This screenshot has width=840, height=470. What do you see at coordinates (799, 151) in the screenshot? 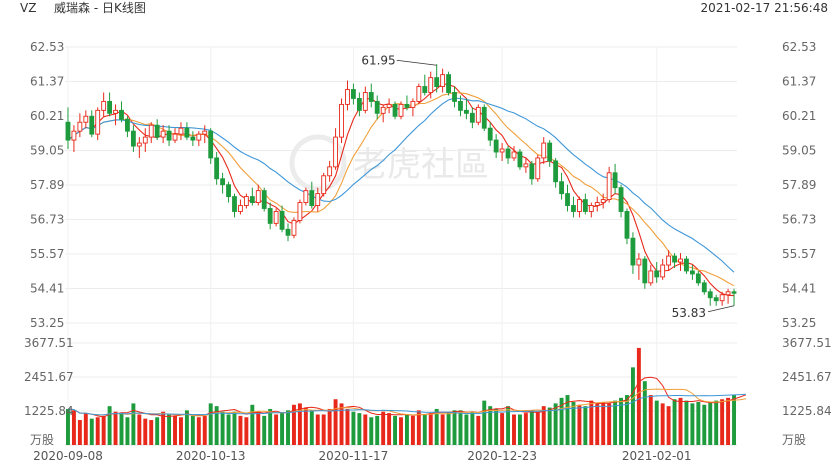
I see `price-tick-right: 59.05` at bounding box center [799, 151].